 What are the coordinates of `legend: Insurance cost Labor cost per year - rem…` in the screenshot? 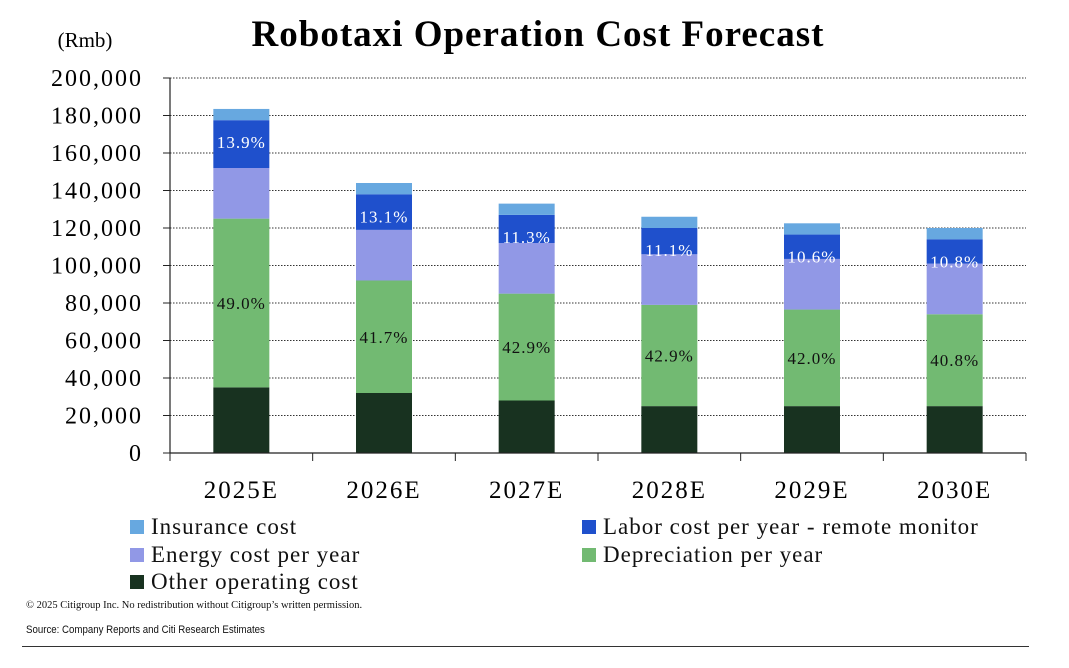 It's located at (580, 556).